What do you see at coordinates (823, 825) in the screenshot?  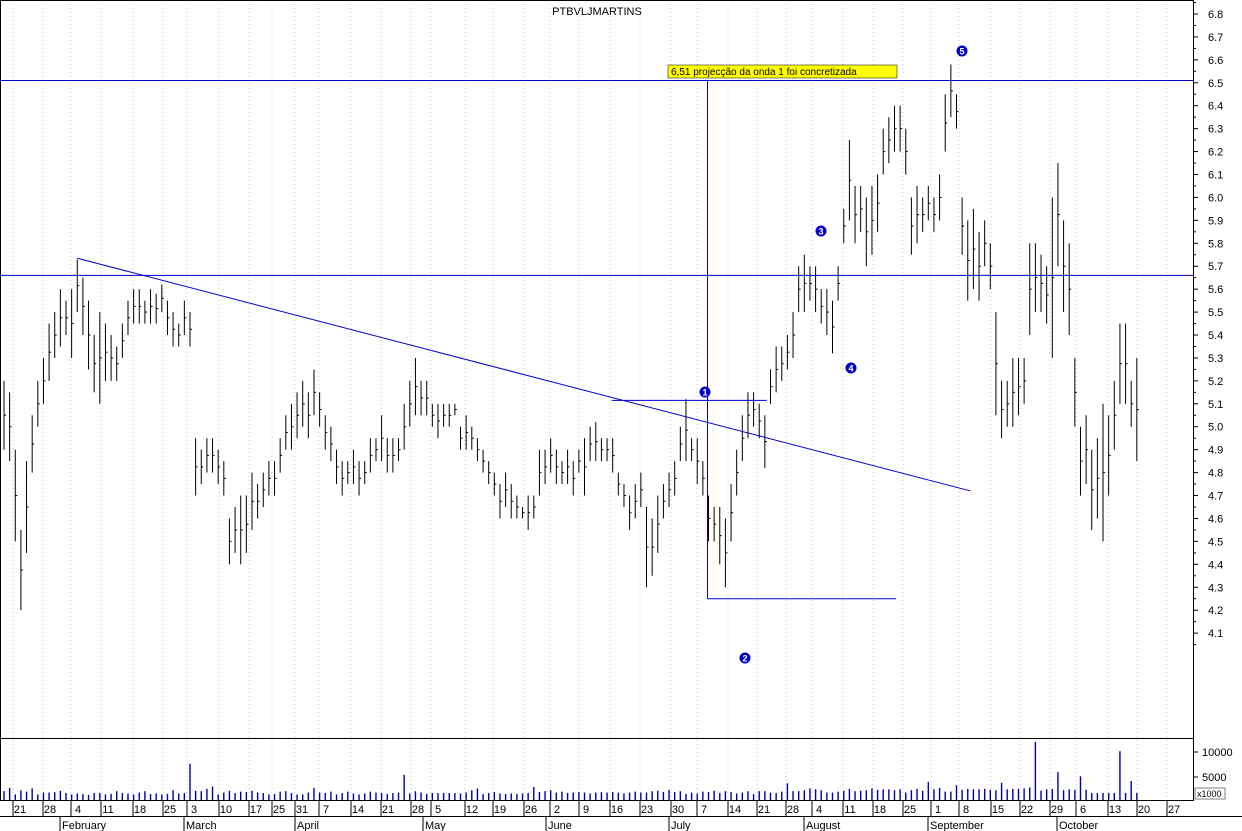 I see `month-label: August` at bounding box center [823, 825].